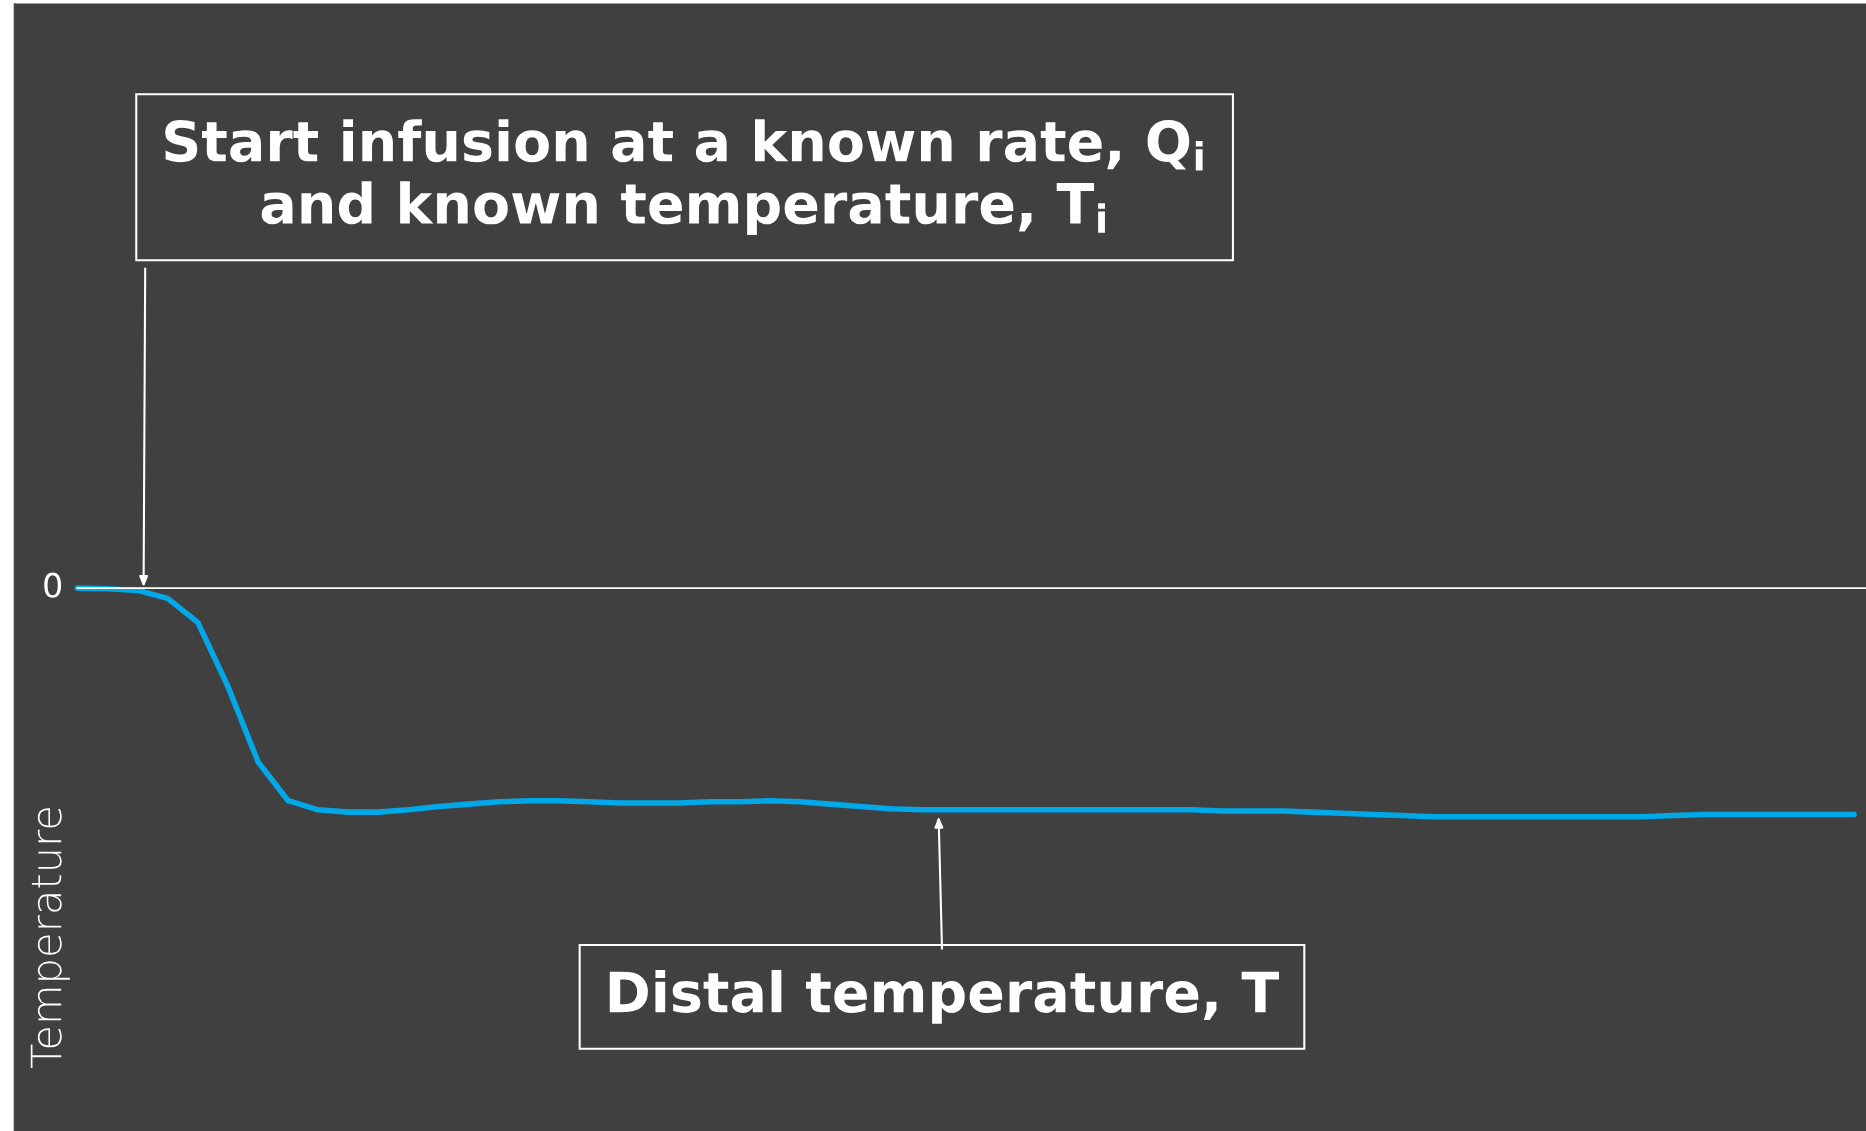  I want to click on text: Start infusion at a known rate, Q$_{i}$ and known temperature, T$_{i}$, so click(684, 177).